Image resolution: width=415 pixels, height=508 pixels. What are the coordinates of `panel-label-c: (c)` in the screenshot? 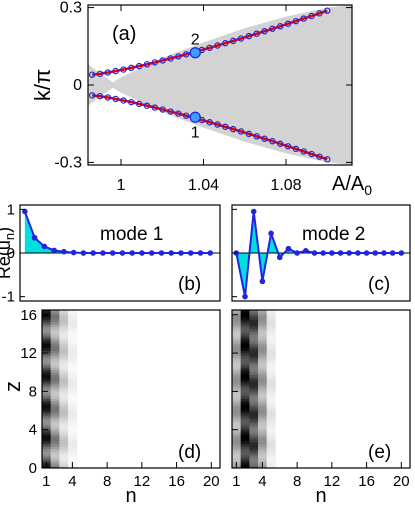 It's located at (379, 284).